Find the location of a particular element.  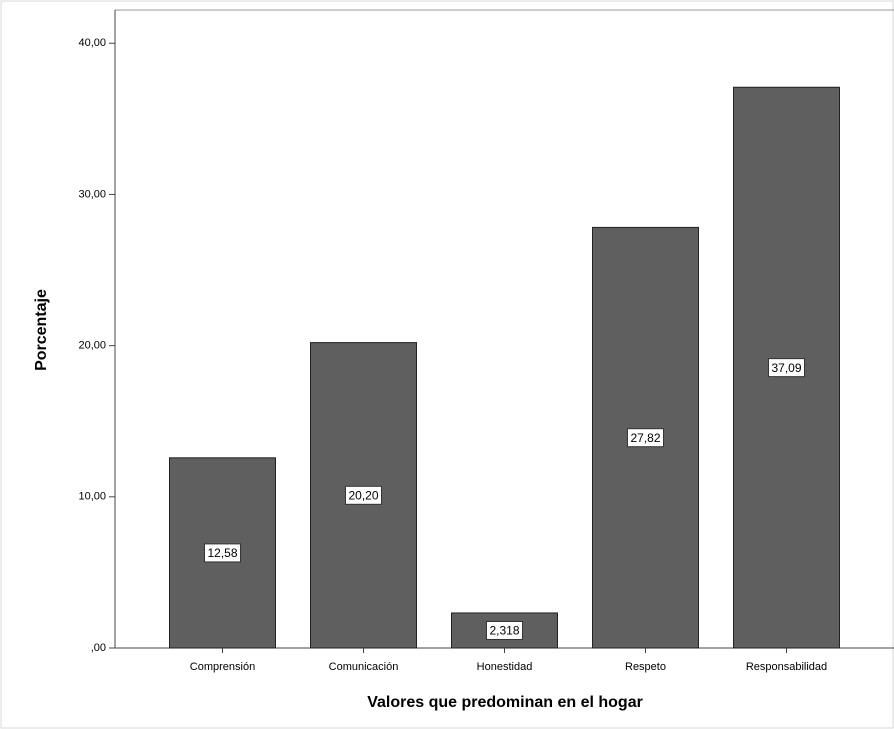

value-label: 2,318 is located at coordinates (504, 631).